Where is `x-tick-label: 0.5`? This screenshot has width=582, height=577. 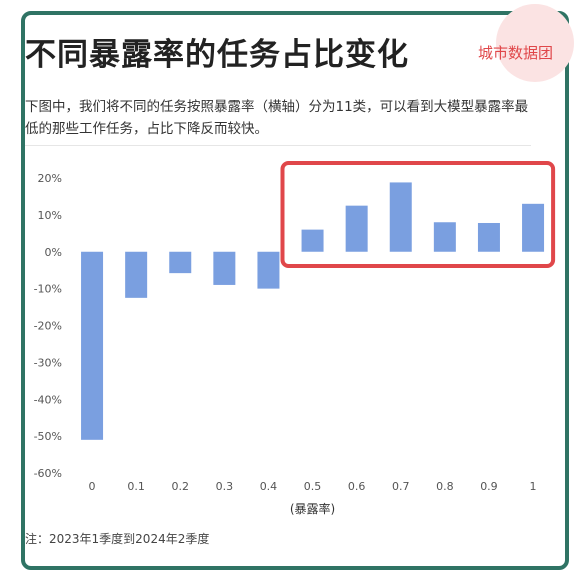 x-tick-label: 0.5 is located at coordinates (313, 486).